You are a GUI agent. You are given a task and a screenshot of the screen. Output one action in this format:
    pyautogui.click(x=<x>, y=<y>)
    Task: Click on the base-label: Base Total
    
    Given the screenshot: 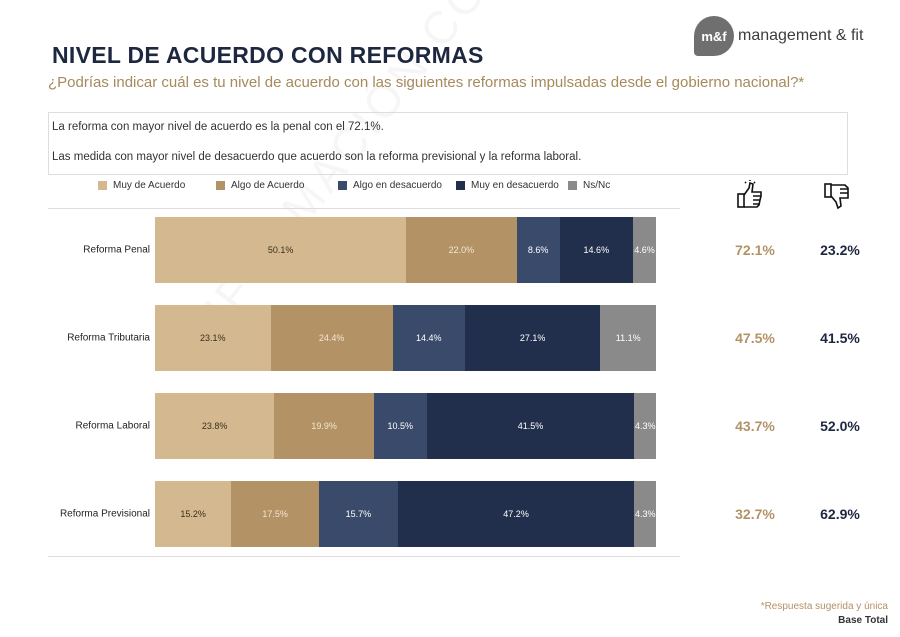 What is the action you would take?
    pyautogui.click(x=863, y=620)
    